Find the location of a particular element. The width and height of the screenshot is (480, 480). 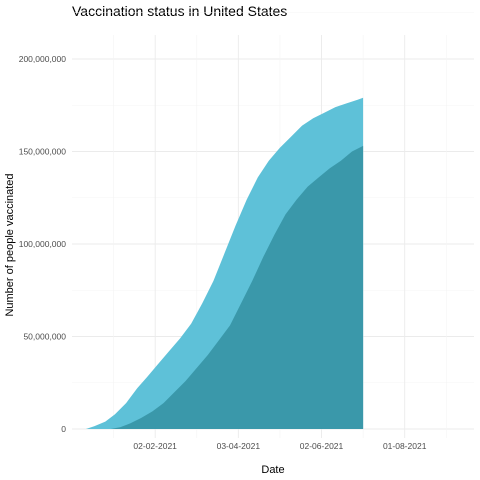

y-axis-title: Number of people vaccinated is located at coordinates (10, 244).